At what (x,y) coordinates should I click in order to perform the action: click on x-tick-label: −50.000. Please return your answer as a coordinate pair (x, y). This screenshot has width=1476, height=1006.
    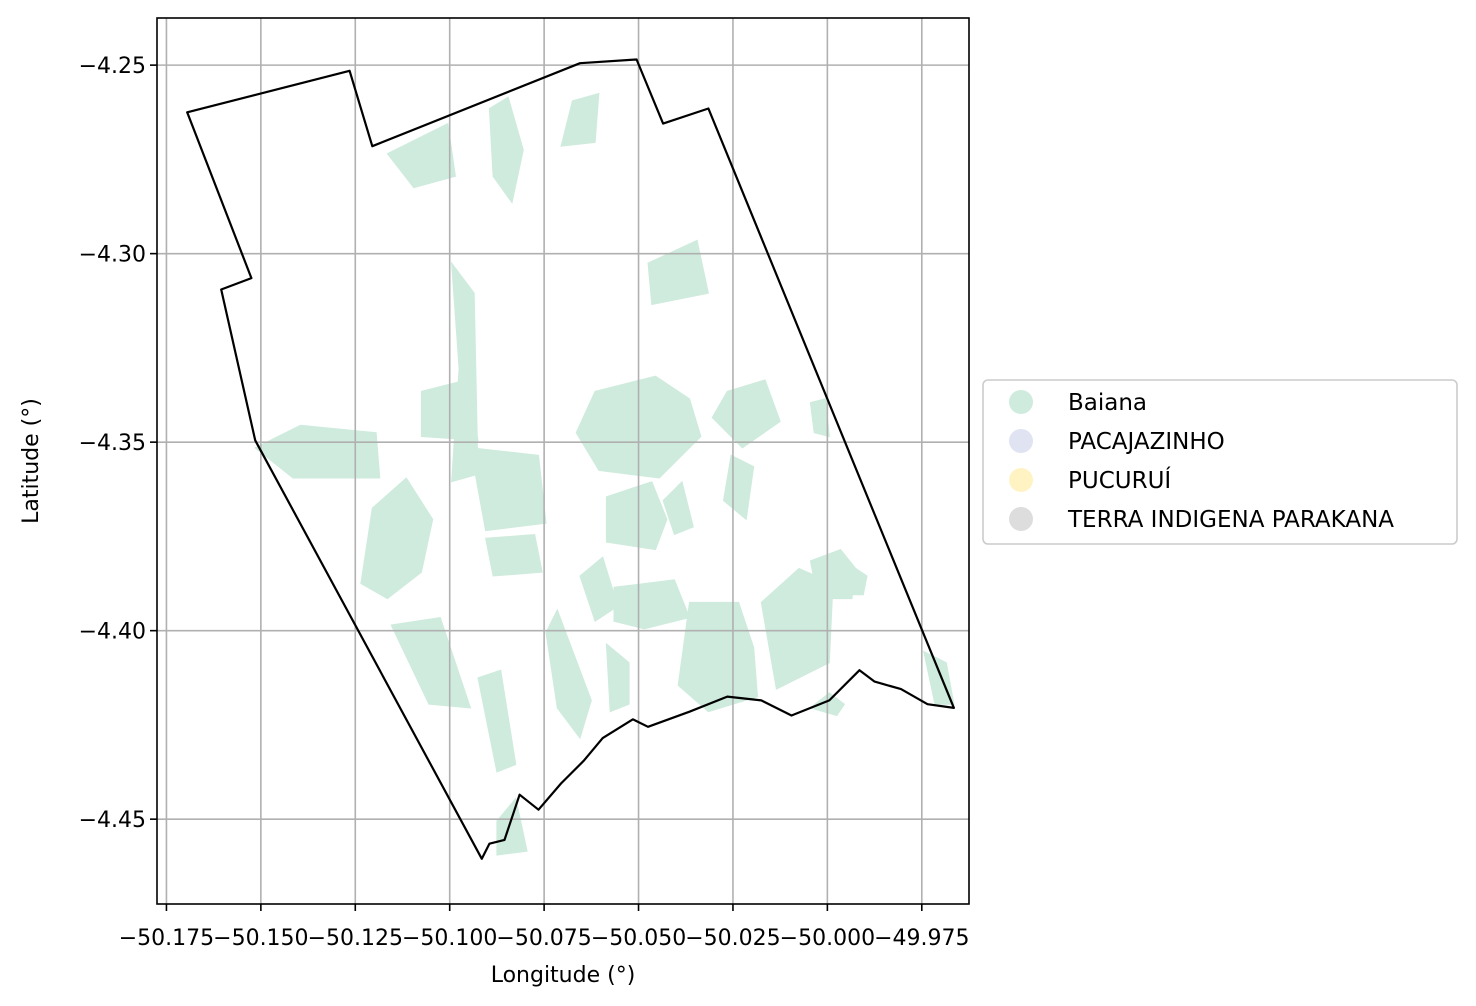
    Looking at the image, I should click on (827, 938).